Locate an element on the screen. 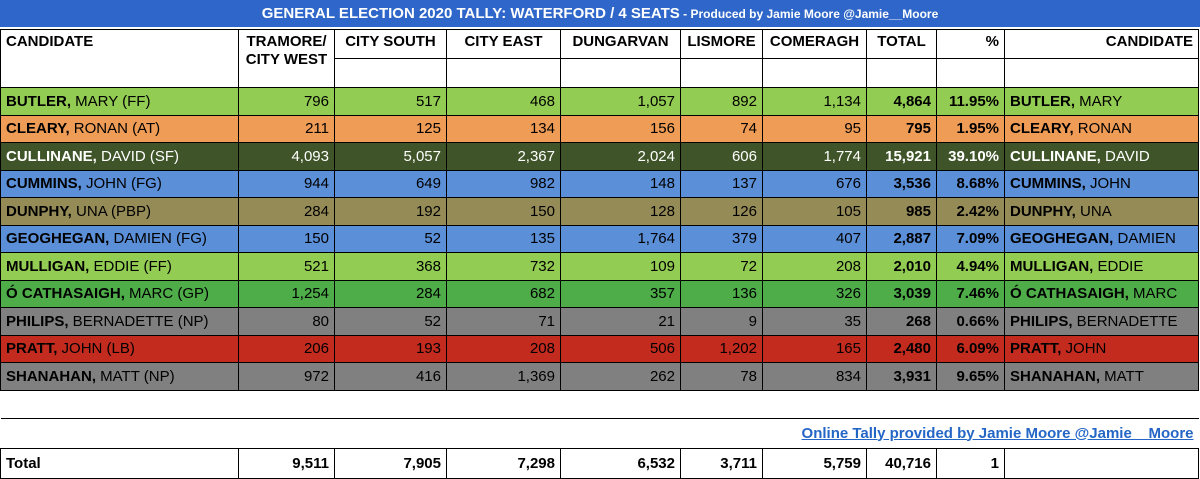 Image resolution: width=1200 pixels, height=479 pixels. cell-tramore: 1,254 is located at coordinates (286, 293).